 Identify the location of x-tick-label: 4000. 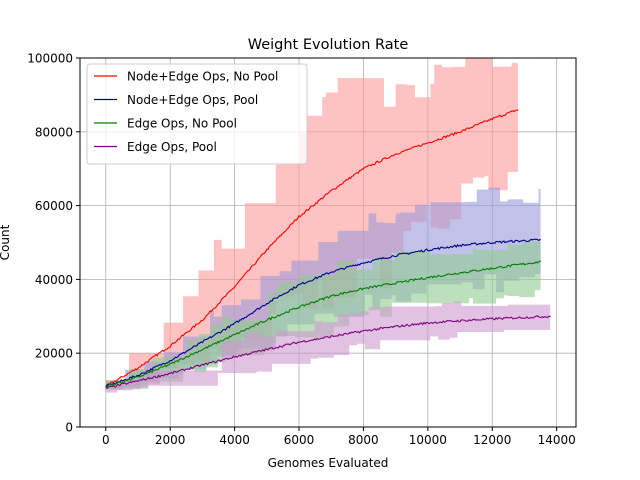
(234, 440).